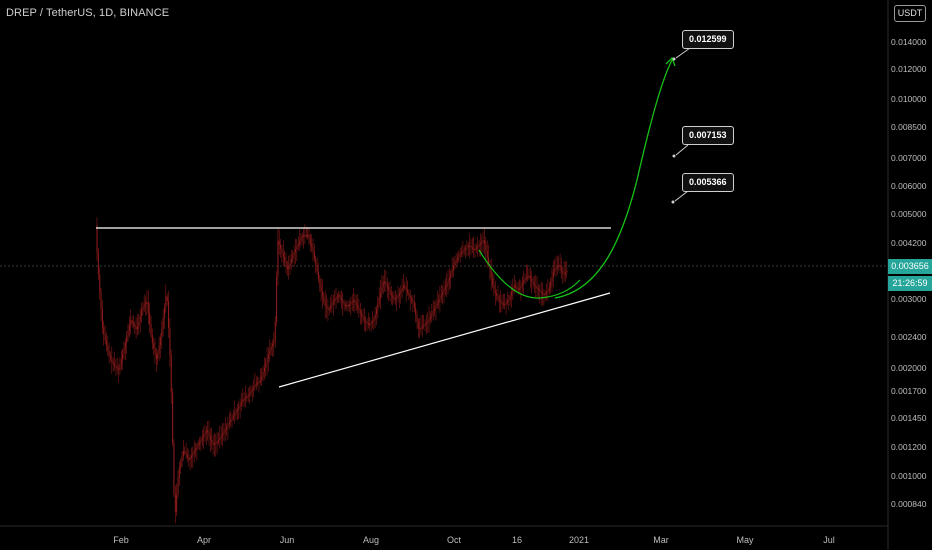 The image size is (932, 550). Describe the element at coordinates (909, 42) in the screenshot. I see `y-tick-label: 0.014000` at that location.